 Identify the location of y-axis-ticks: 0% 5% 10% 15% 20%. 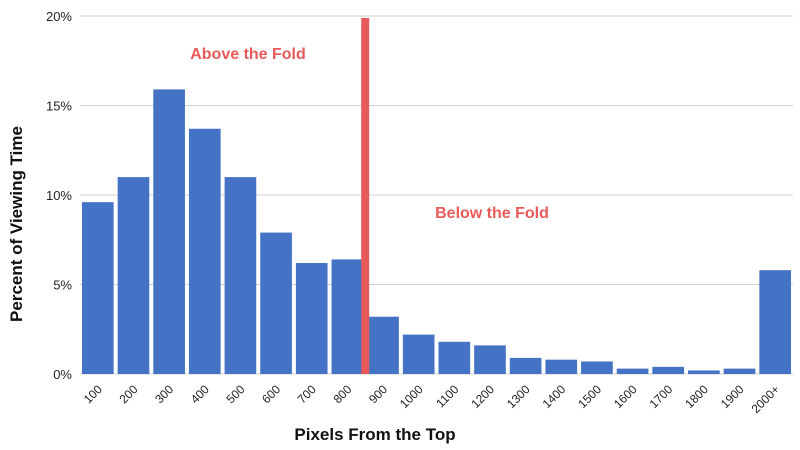
(59, 195).